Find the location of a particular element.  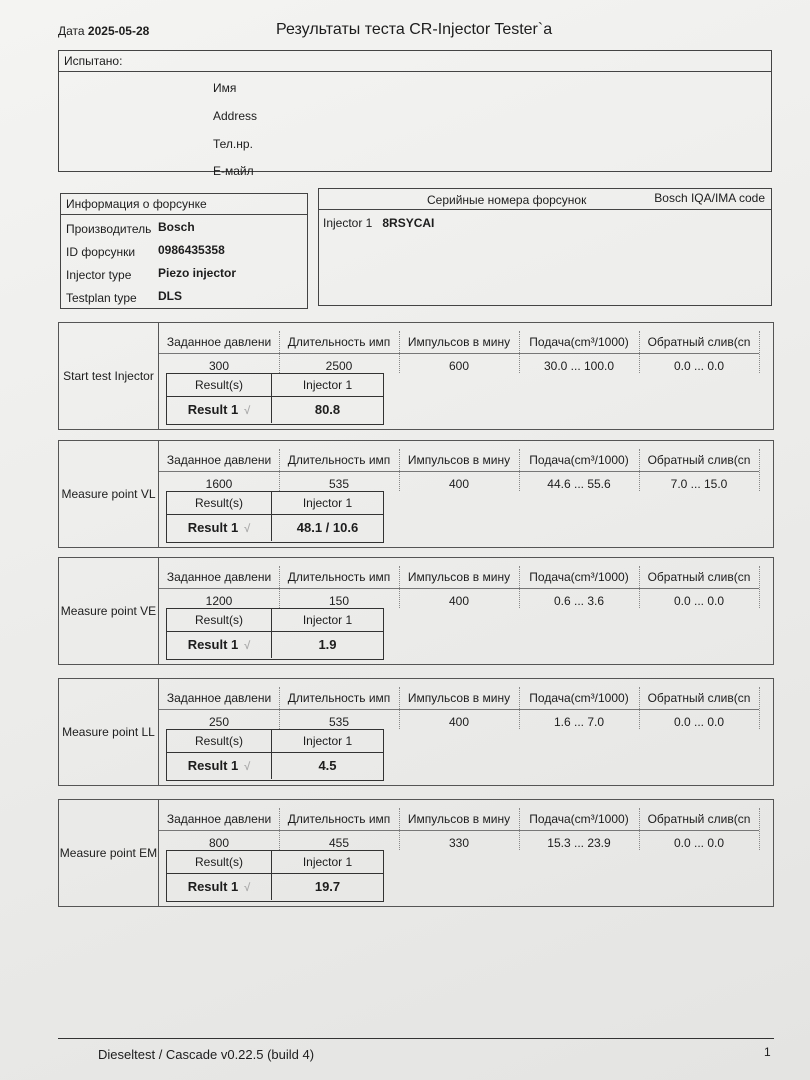

footer: Dieseltest / Cascade v0.22.5 (build 4) 1 is located at coordinates (416, 1050).